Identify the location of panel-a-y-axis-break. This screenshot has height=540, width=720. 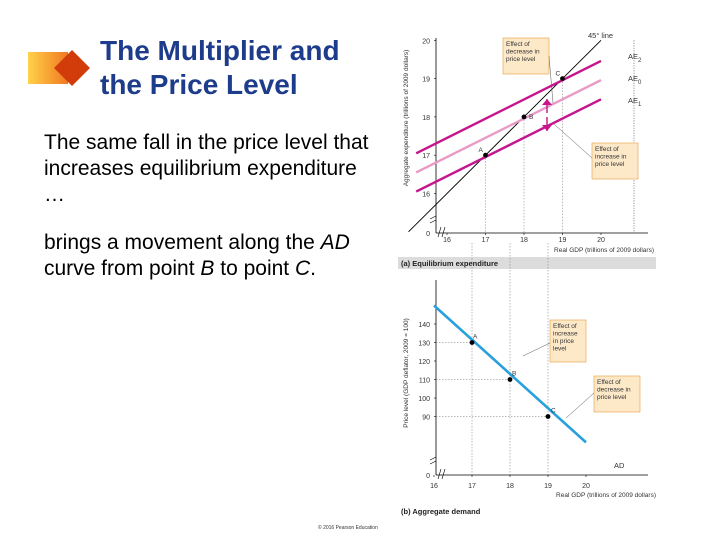
(433, 219).